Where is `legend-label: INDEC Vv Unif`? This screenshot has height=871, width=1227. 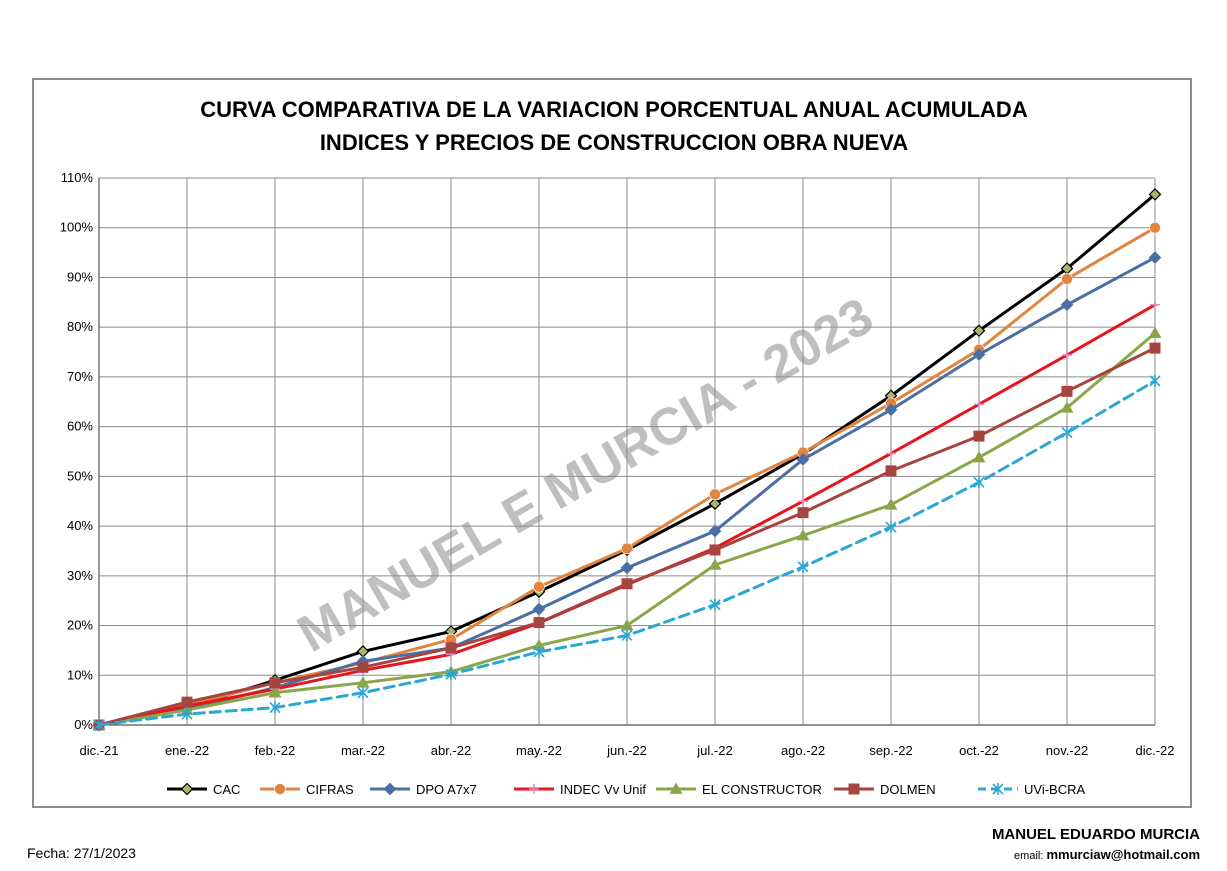 legend-label: INDEC Vv Unif is located at coordinates (603, 789).